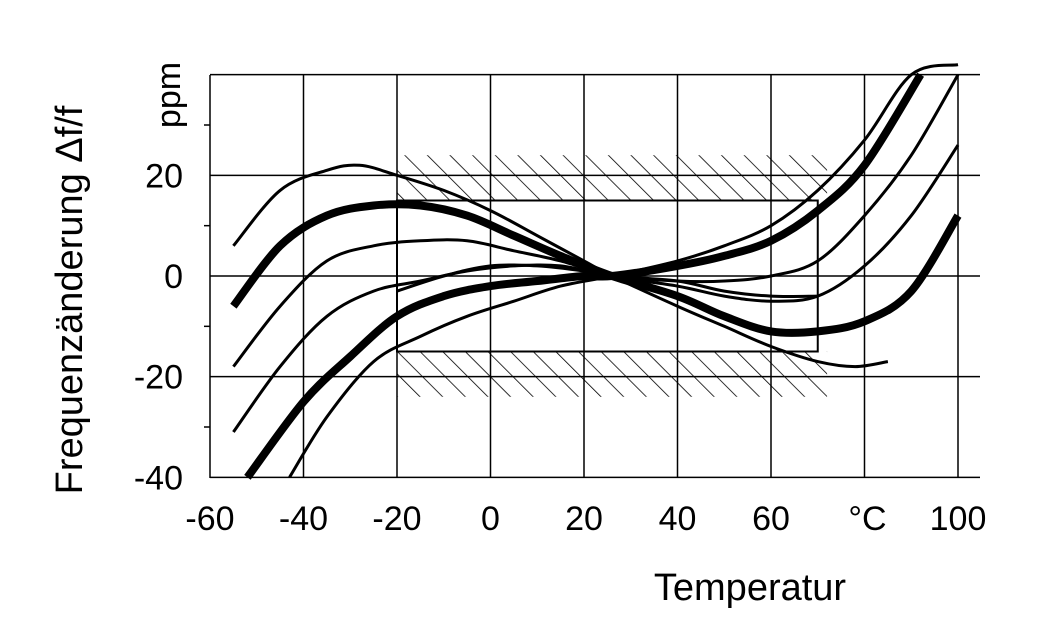 This screenshot has height=625, width=1040. I want to click on x-axis-title: Temperatur, so click(750, 588).